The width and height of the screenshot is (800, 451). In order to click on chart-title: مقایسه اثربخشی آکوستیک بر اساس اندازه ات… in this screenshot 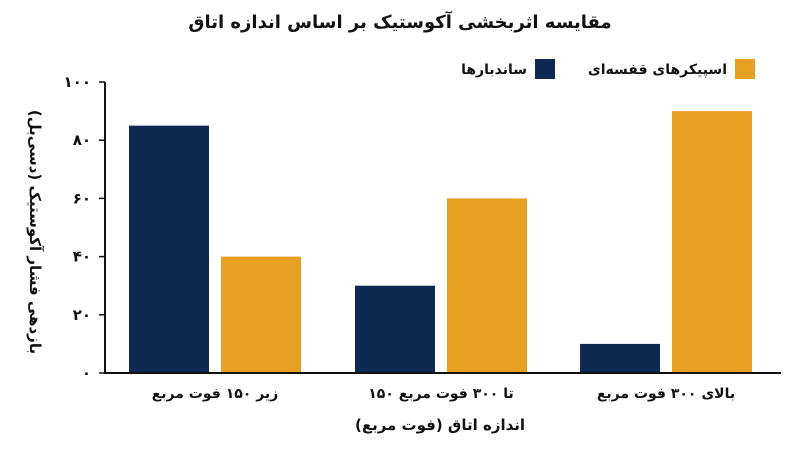, I will do `click(399, 21)`.